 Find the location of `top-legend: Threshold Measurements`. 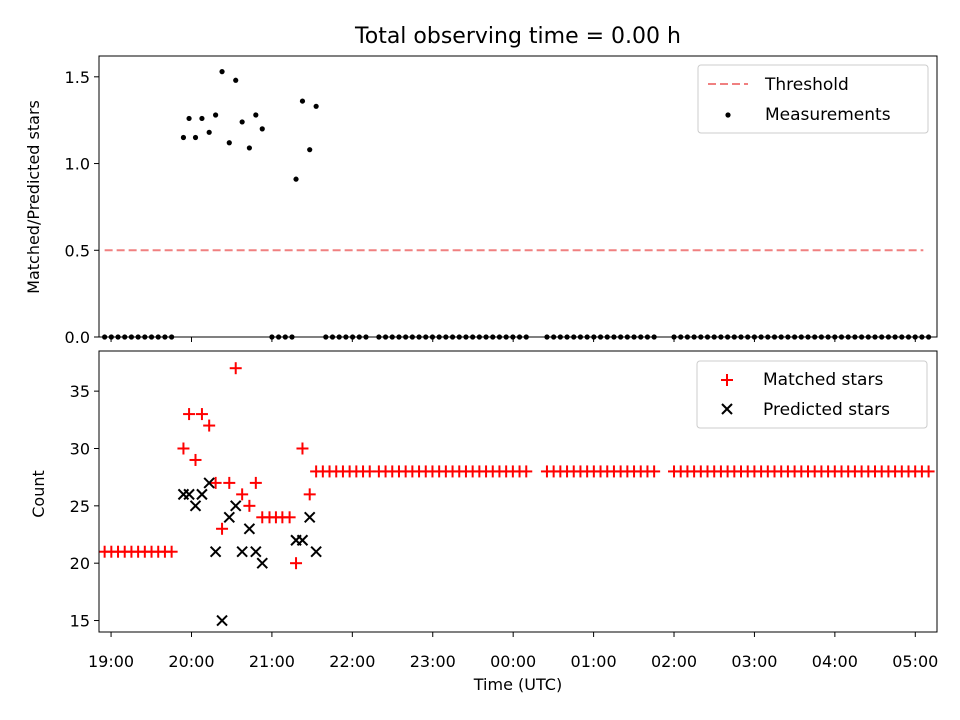

top-legend: Threshold Measurements is located at coordinates (813, 99).